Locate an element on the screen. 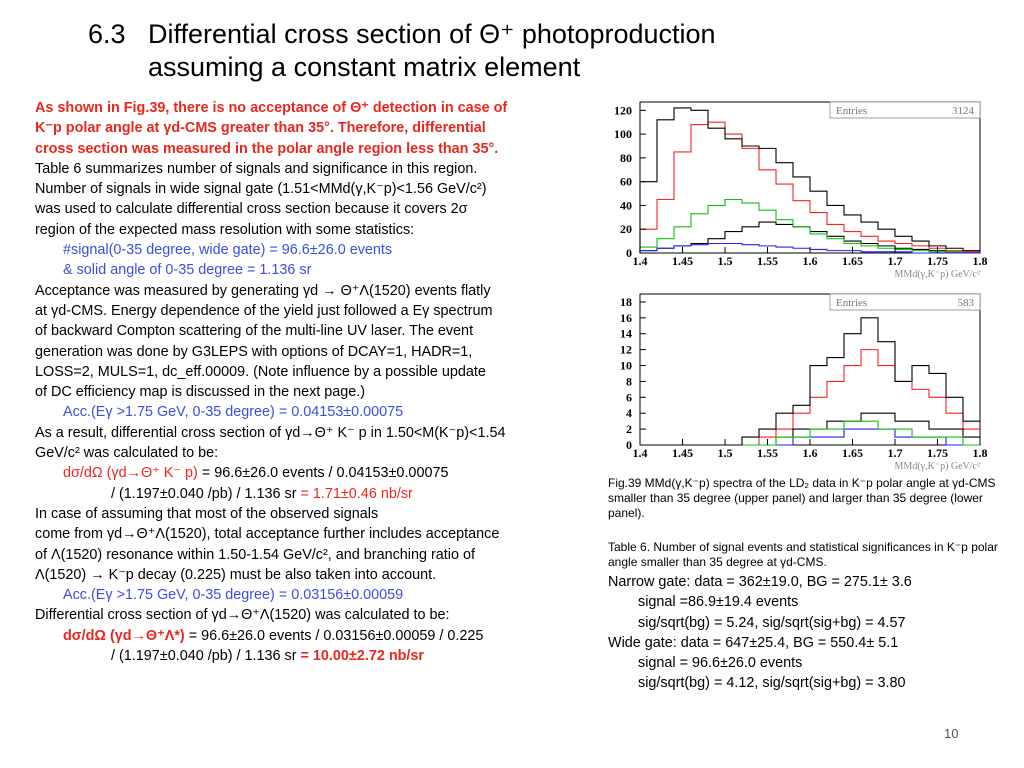  wide-signal-line: signal = 96.6±26.0 events is located at coordinates (720, 663).